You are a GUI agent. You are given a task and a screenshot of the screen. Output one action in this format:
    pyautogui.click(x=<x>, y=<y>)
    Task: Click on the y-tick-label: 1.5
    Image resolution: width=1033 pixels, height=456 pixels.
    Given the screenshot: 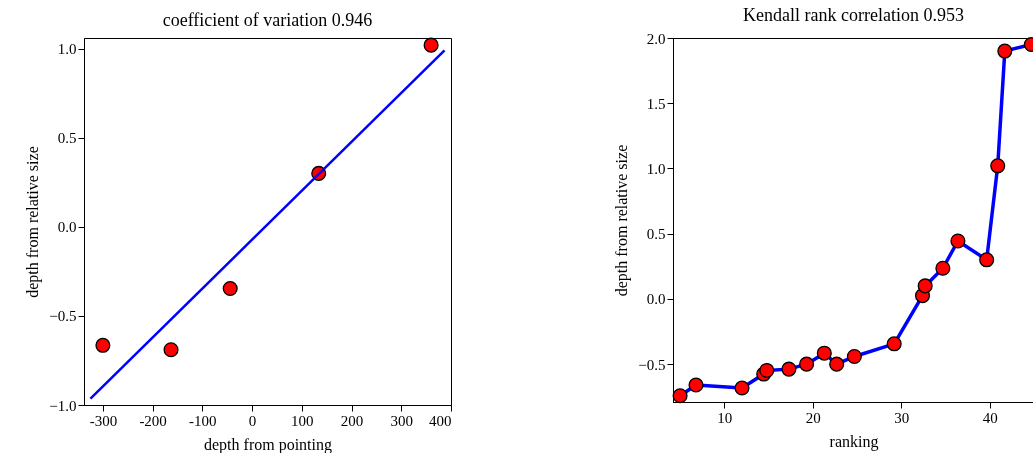 What is the action you would take?
    pyautogui.click(x=656, y=103)
    